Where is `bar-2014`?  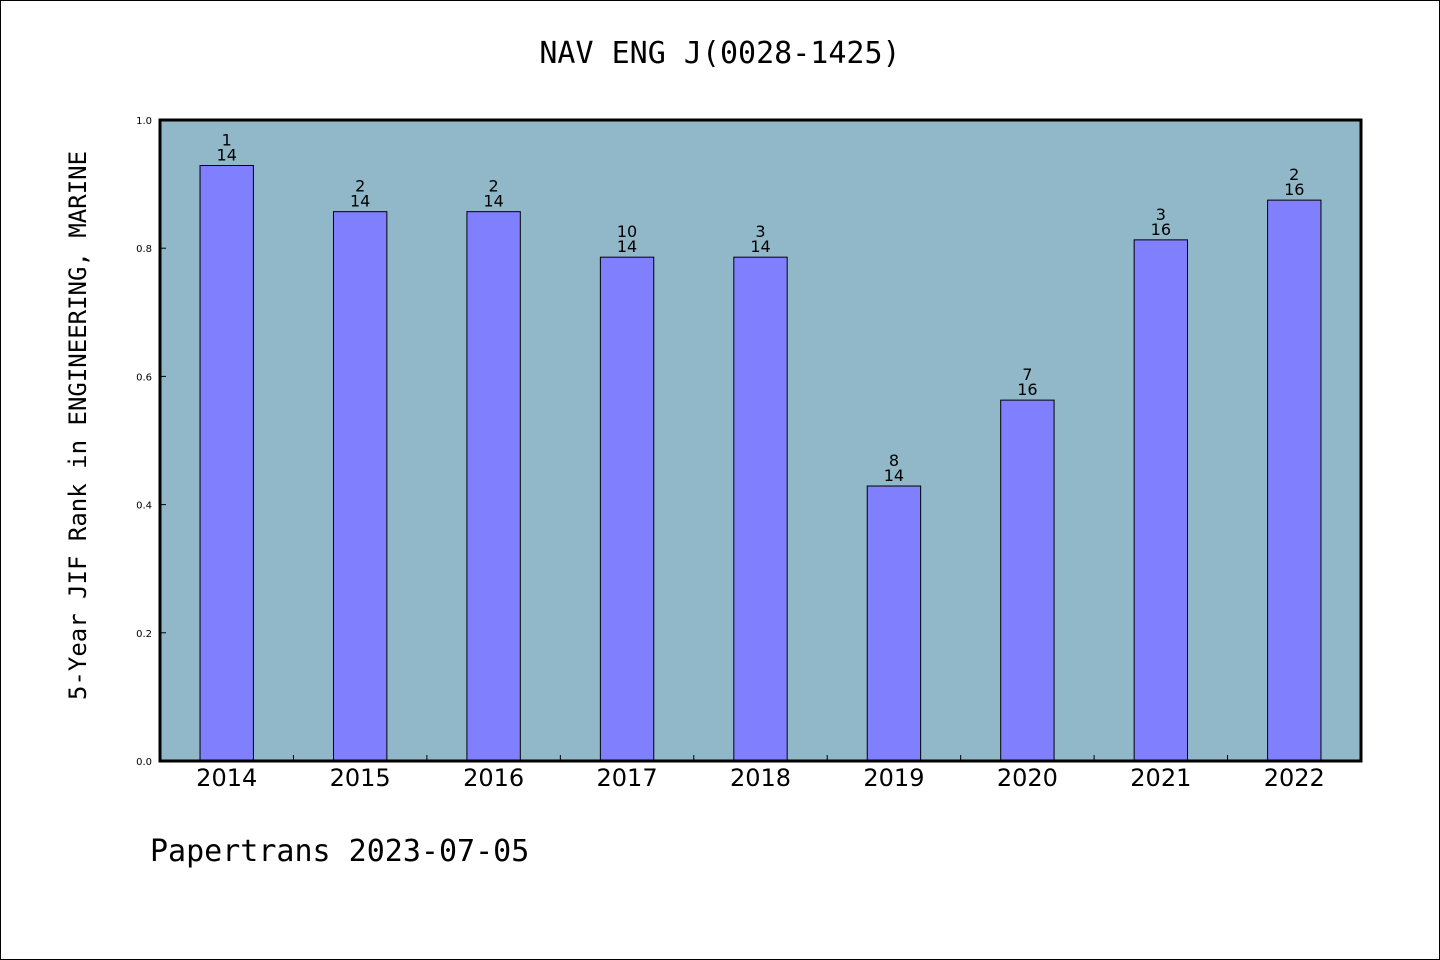 bar-2014 is located at coordinates (226, 463).